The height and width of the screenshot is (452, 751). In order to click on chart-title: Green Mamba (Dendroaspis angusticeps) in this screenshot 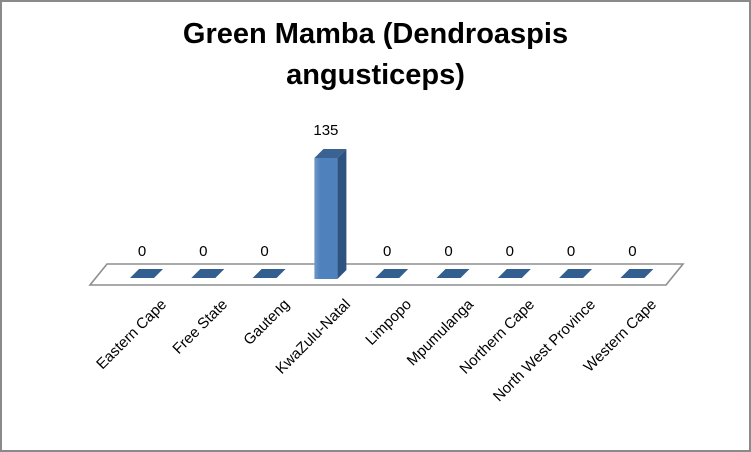, I will do `click(375, 55)`.